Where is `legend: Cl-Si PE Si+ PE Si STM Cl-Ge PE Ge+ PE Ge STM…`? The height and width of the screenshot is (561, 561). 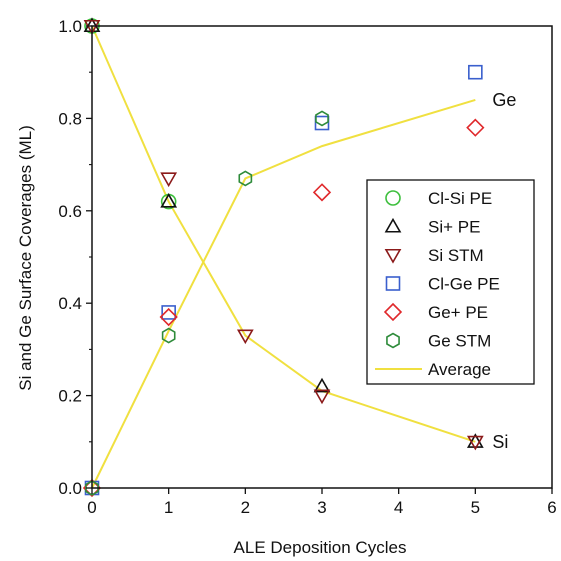
legend: Cl-Si PE Si+ PE Si STM Cl-Ge PE Ge+ PE Ge STM… is located at coordinates (450, 282).